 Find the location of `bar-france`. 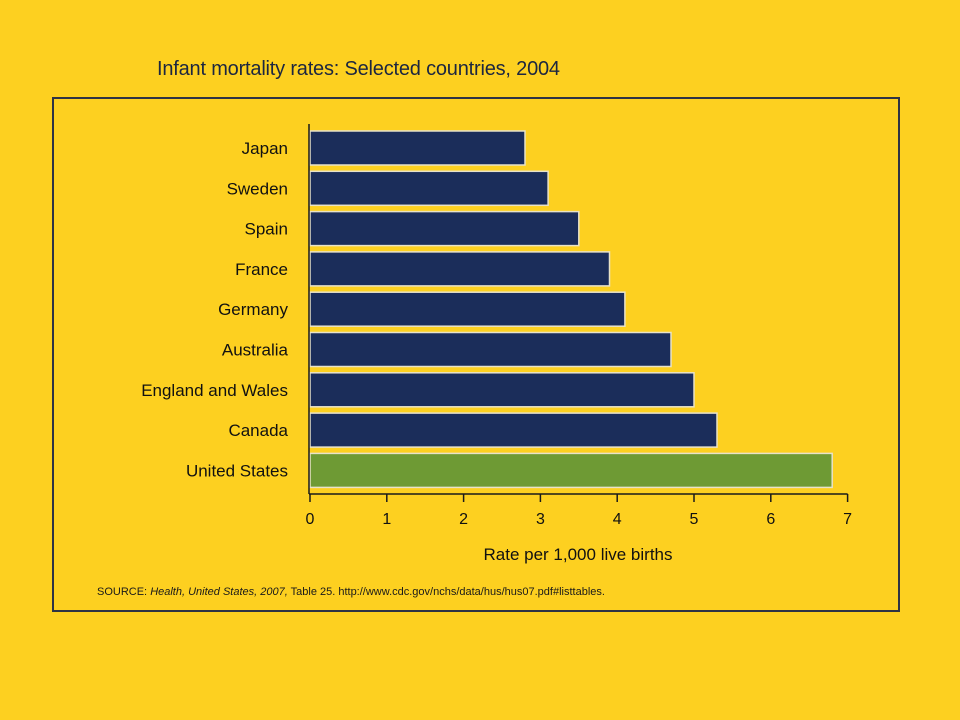

bar-france is located at coordinates (460, 269).